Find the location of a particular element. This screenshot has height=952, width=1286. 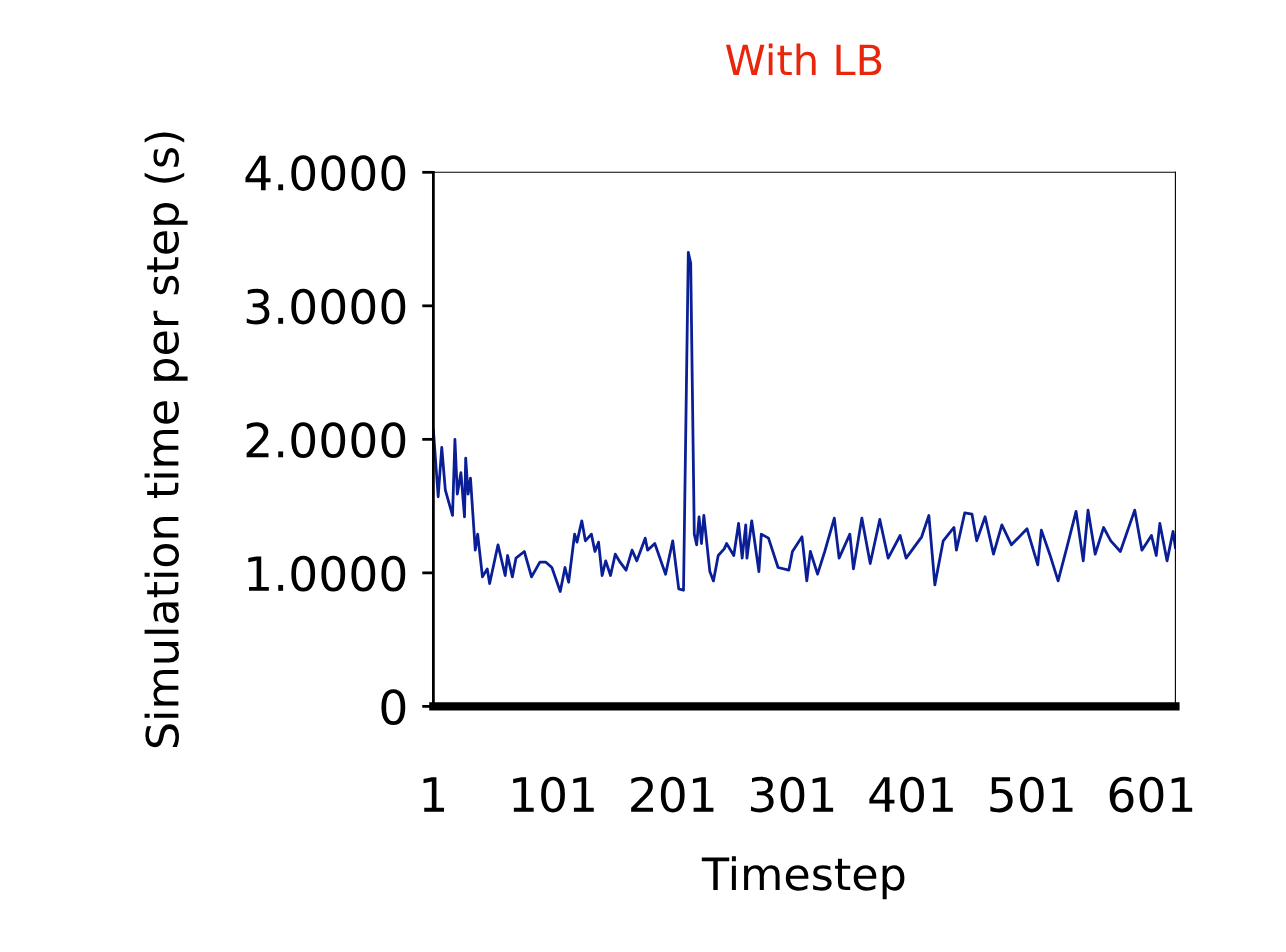

y-tick-label: 4.0000 is located at coordinates (325, 173).